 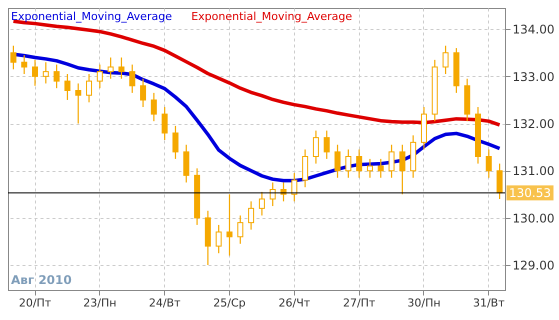 What do you see at coordinates (533, 77) in the screenshot?
I see `y-tick-label: 133.00` at bounding box center [533, 77].